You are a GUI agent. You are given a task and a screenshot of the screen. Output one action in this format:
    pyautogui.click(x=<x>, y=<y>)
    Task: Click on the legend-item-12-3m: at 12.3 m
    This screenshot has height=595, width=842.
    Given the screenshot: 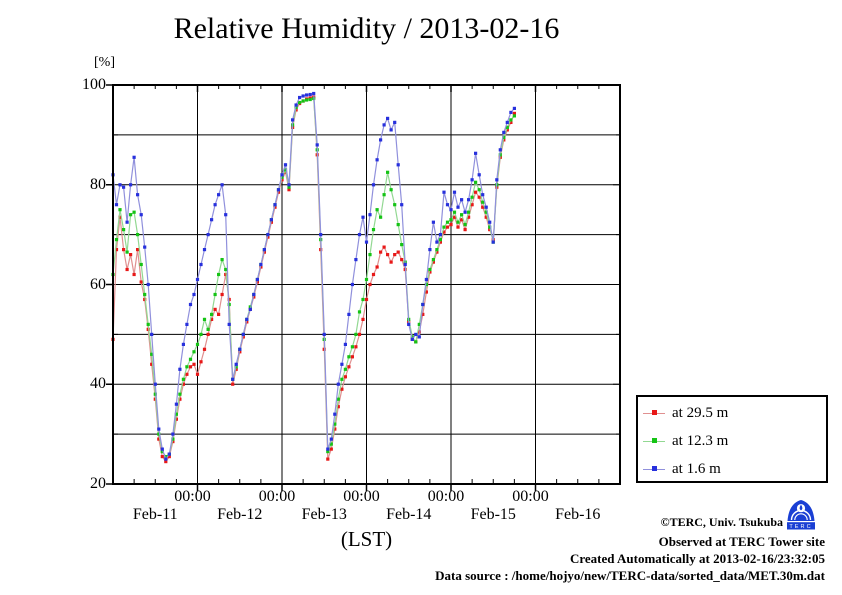 What is the action you would take?
    pyautogui.click(x=683, y=441)
    